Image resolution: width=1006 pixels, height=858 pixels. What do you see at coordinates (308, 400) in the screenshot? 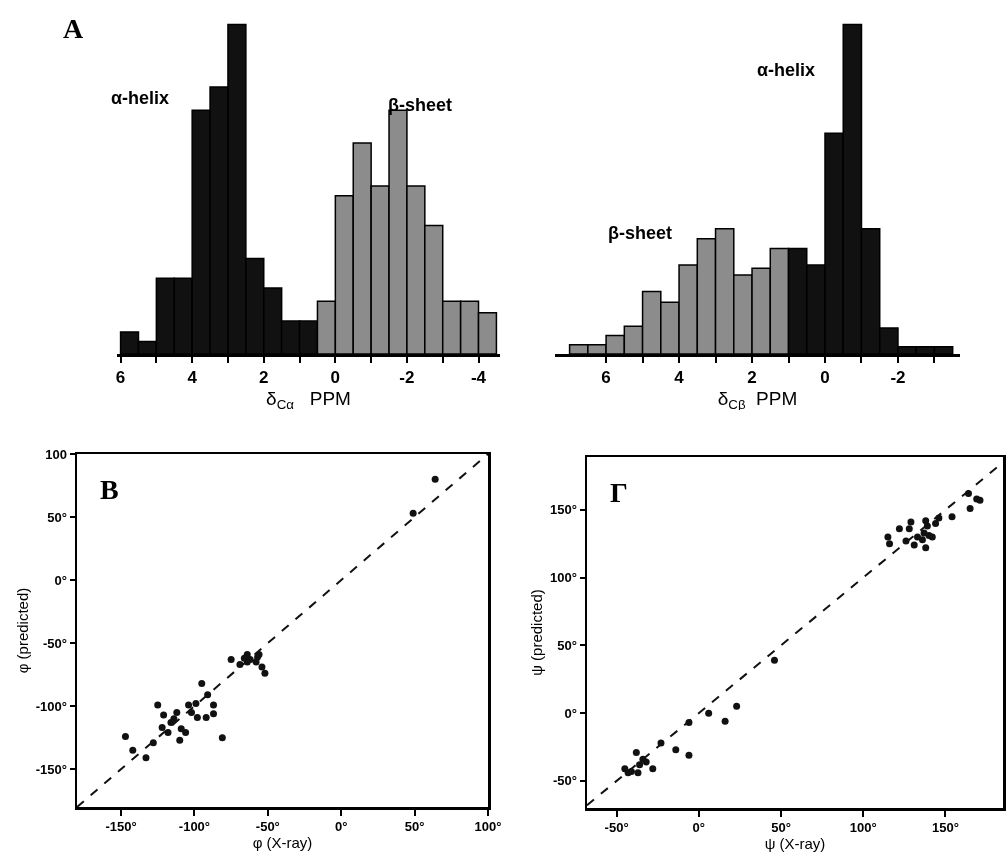
I see `x-axis-title: δ$_{Cα}$ PPM` at bounding box center [308, 400].